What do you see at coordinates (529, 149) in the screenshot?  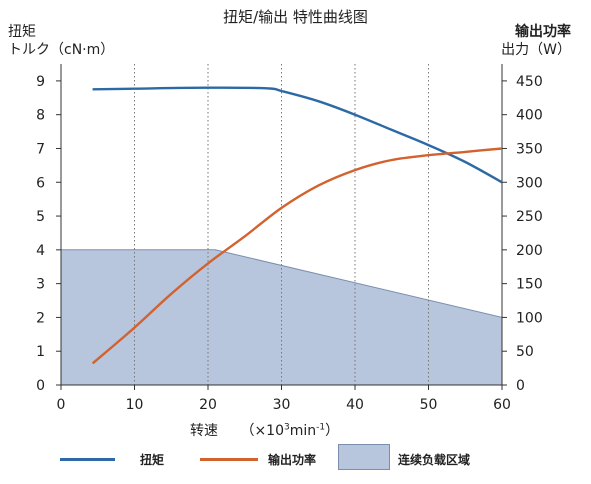 I see `right-tick-label-350: 350` at bounding box center [529, 149].